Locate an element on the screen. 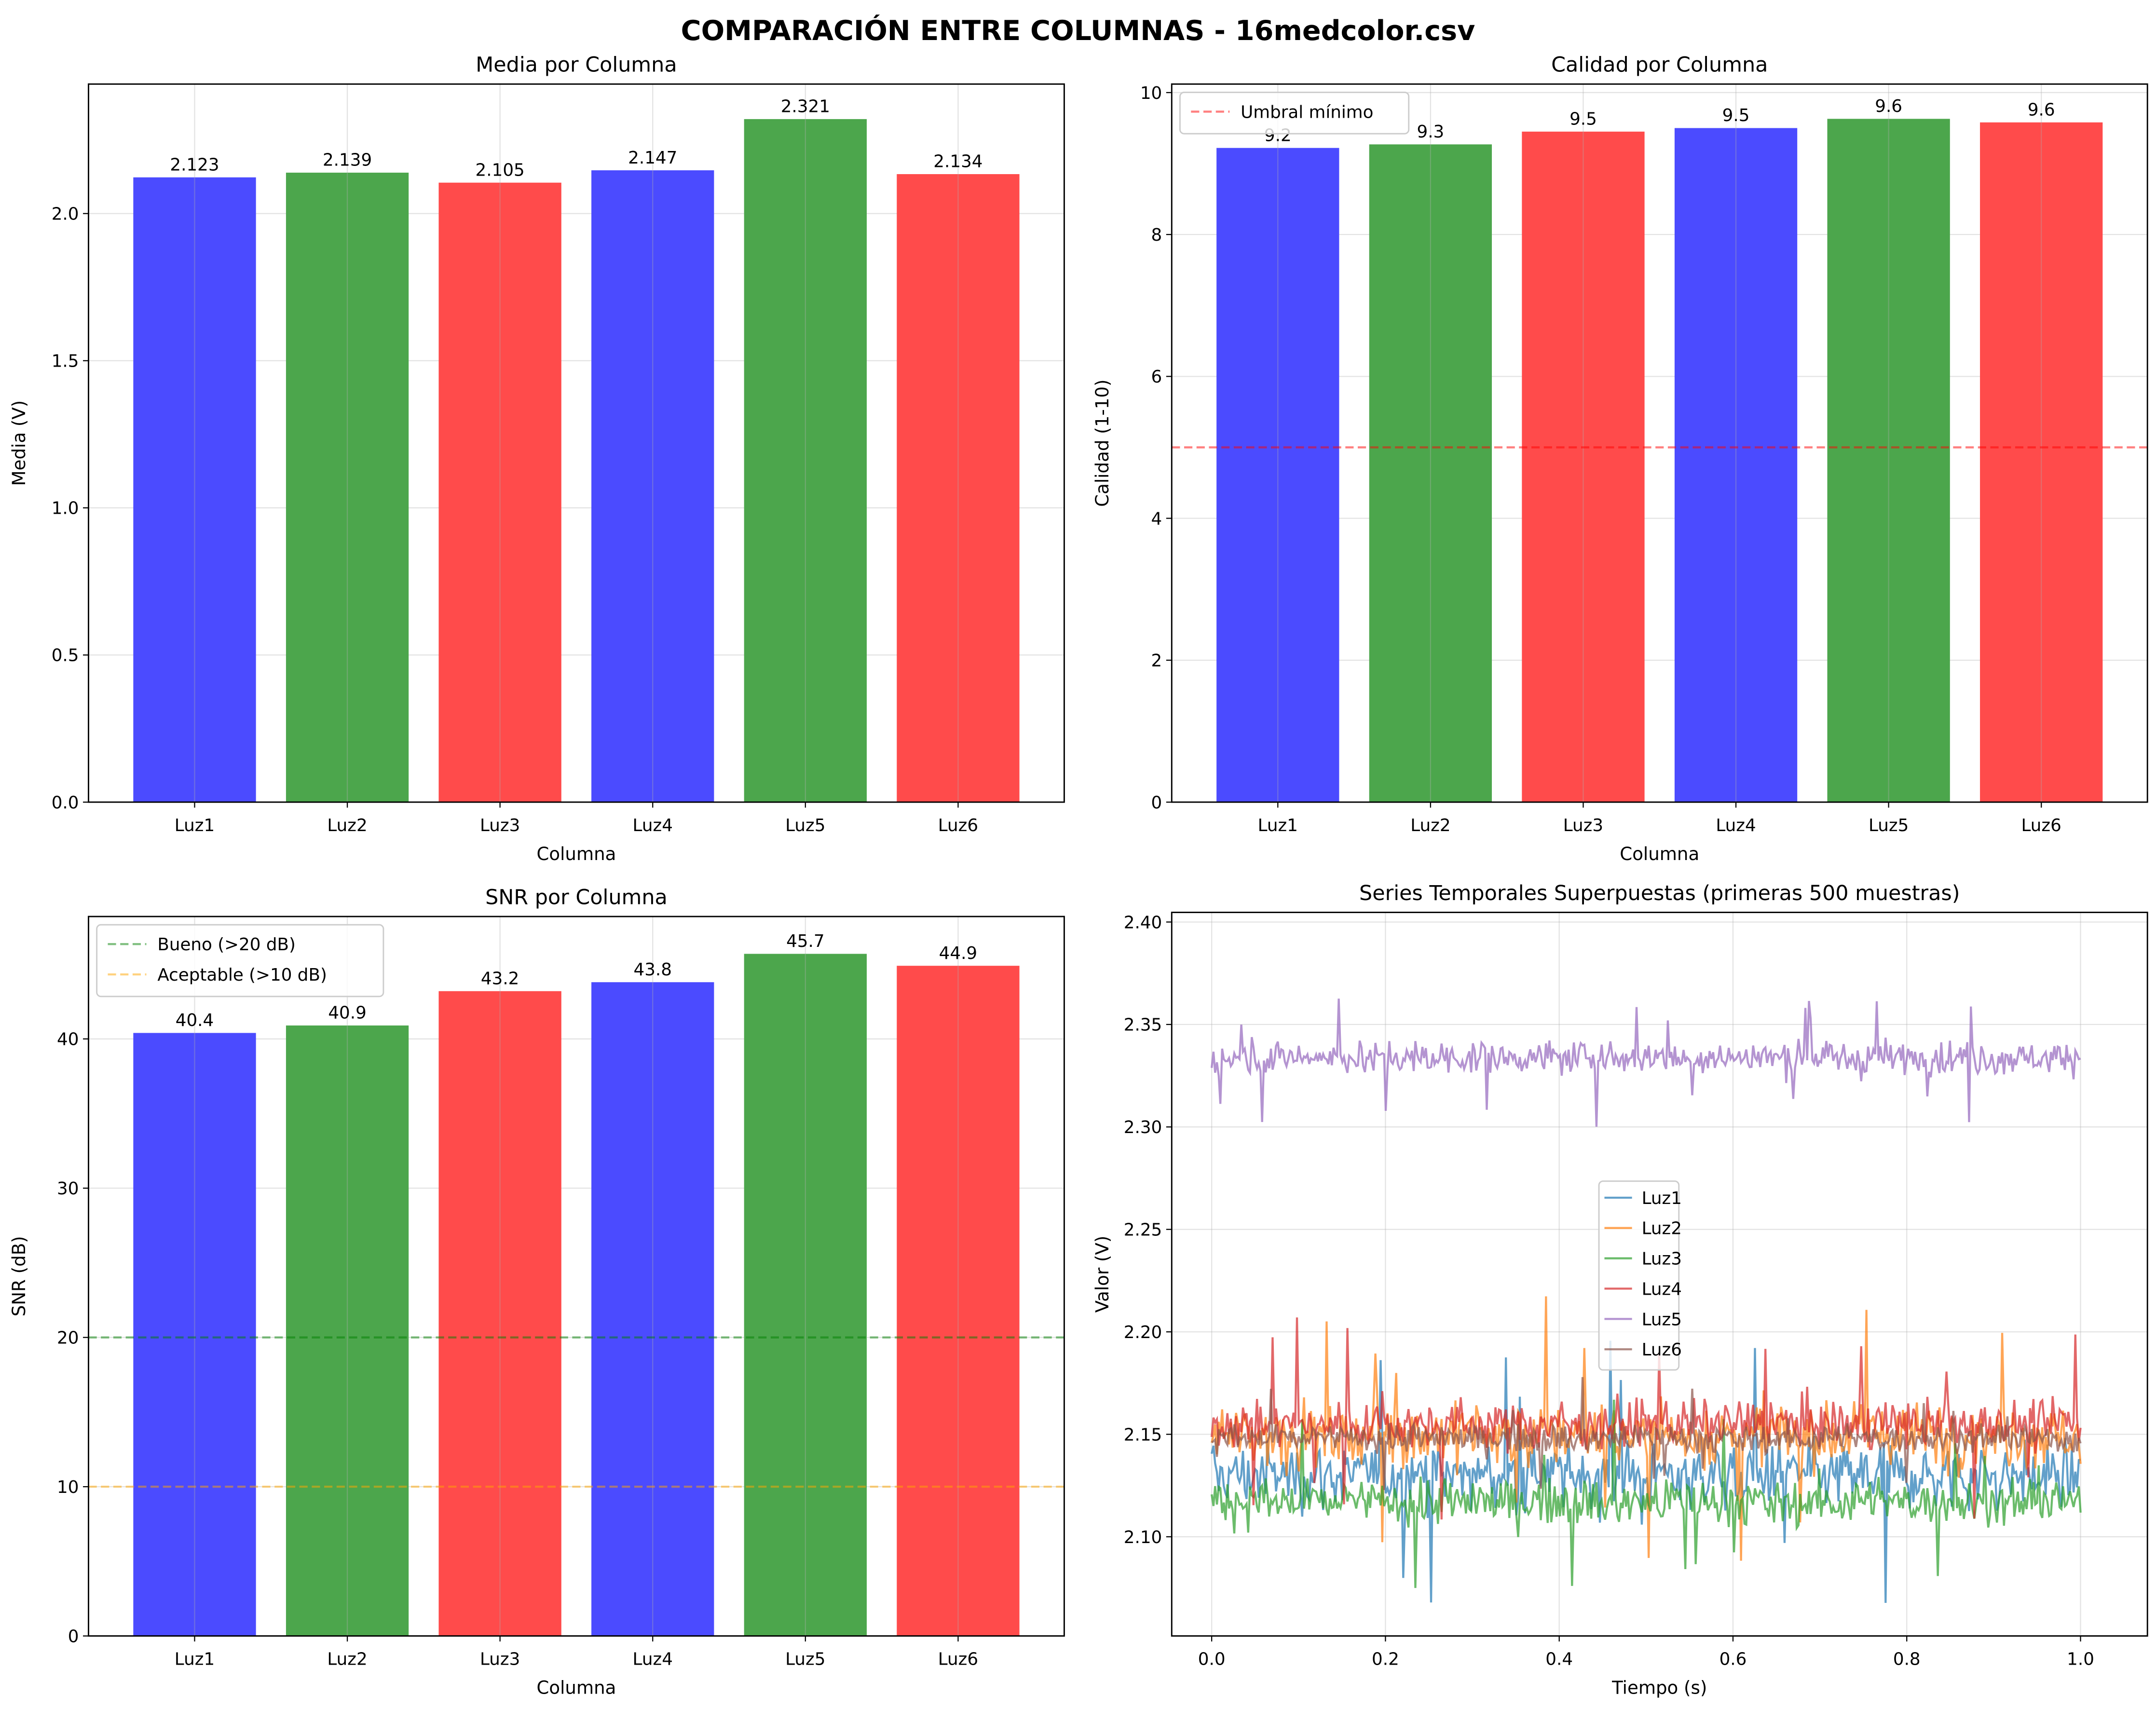 This screenshot has width=2156, height=1709. y-tick-label: 30 is located at coordinates (68, 1189).